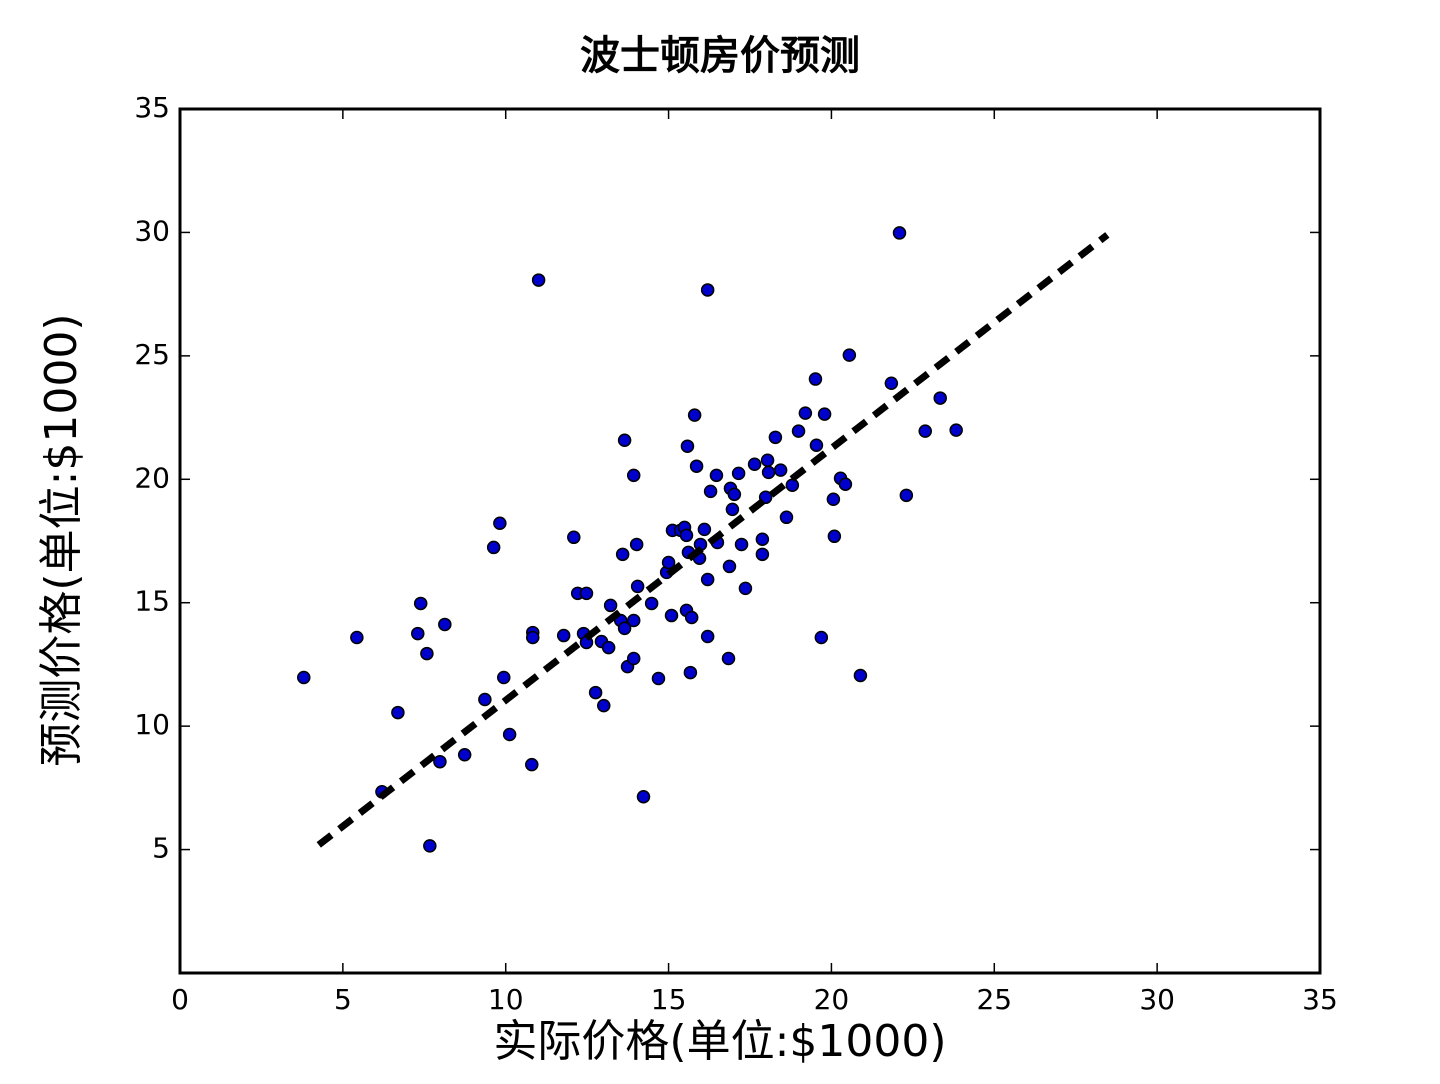  I want to click on y-tick-label: 35, so click(152, 107).